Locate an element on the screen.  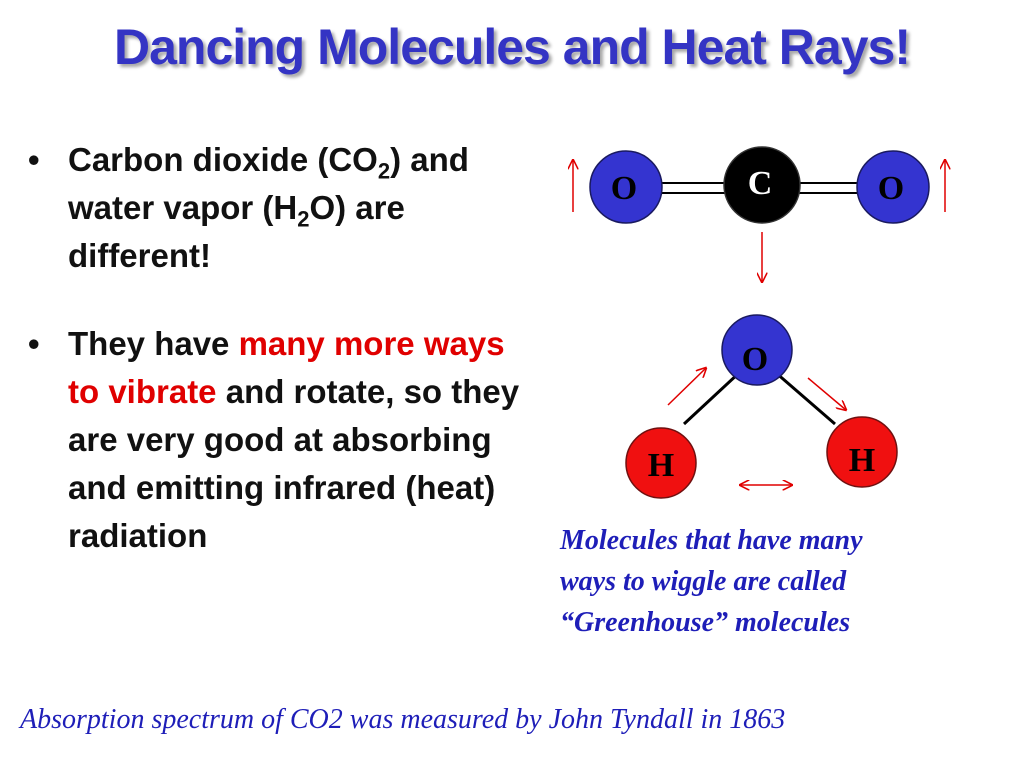
h2o-left-stretch-arrow is located at coordinates (686, 387).